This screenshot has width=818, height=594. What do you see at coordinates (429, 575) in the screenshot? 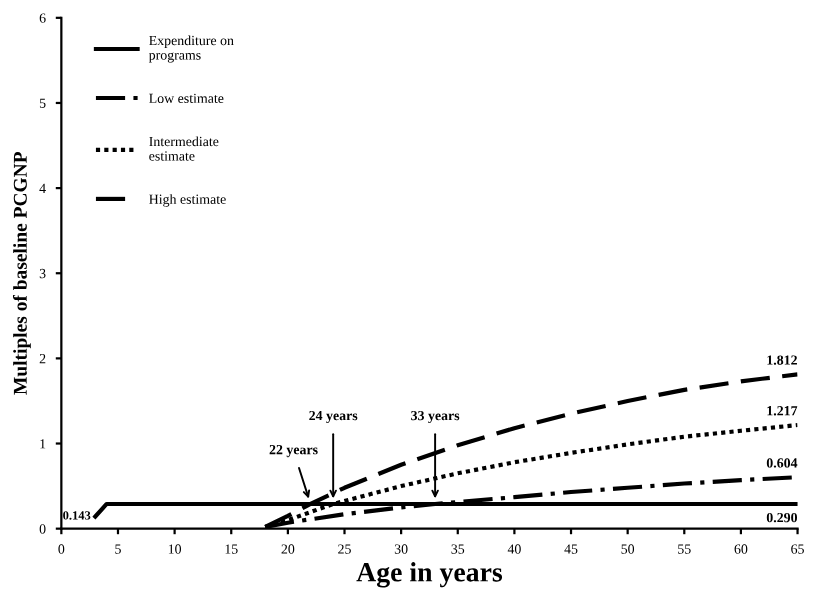
I see `x-axis-title: Age in years` at bounding box center [429, 575].